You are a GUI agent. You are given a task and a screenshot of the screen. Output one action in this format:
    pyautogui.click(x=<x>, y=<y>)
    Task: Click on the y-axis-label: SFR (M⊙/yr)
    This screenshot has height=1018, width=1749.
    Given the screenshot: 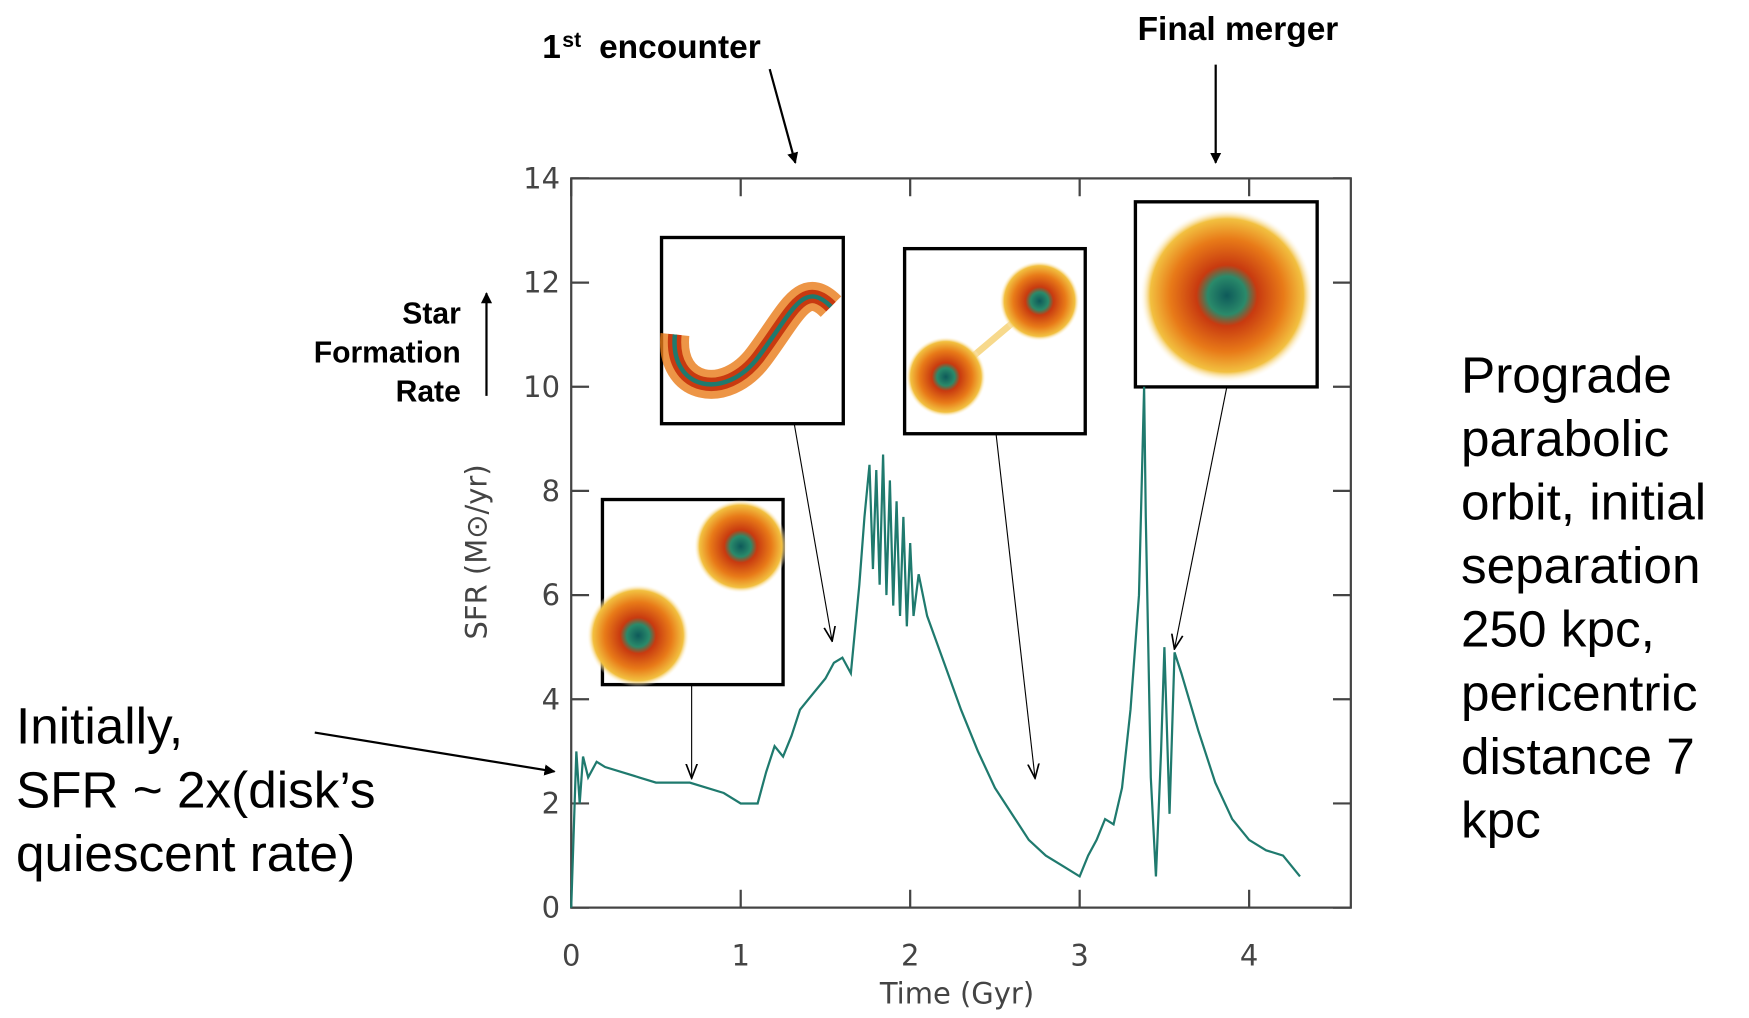 What is the action you would take?
    pyautogui.click(x=476, y=551)
    